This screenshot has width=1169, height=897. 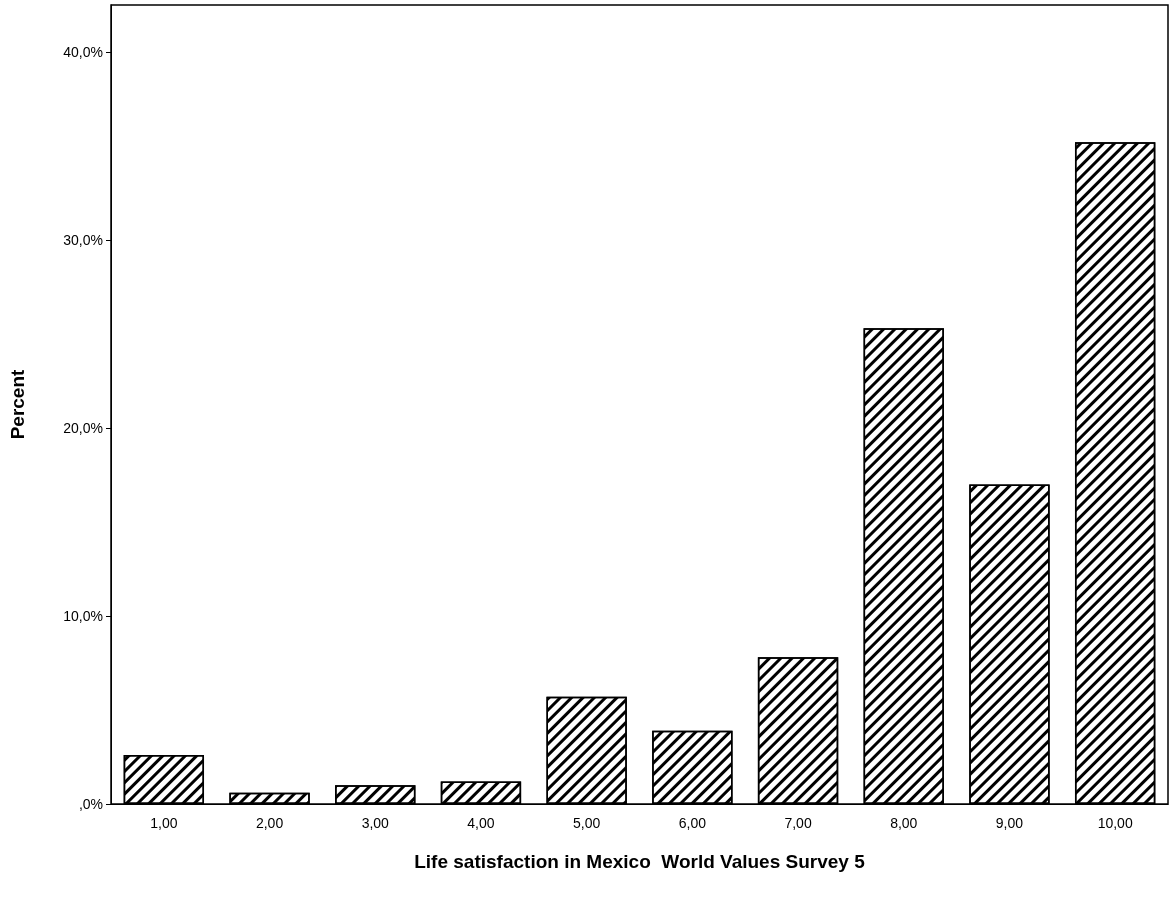 I want to click on y-tick-label: 40,0%, so click(x=83, y=52).